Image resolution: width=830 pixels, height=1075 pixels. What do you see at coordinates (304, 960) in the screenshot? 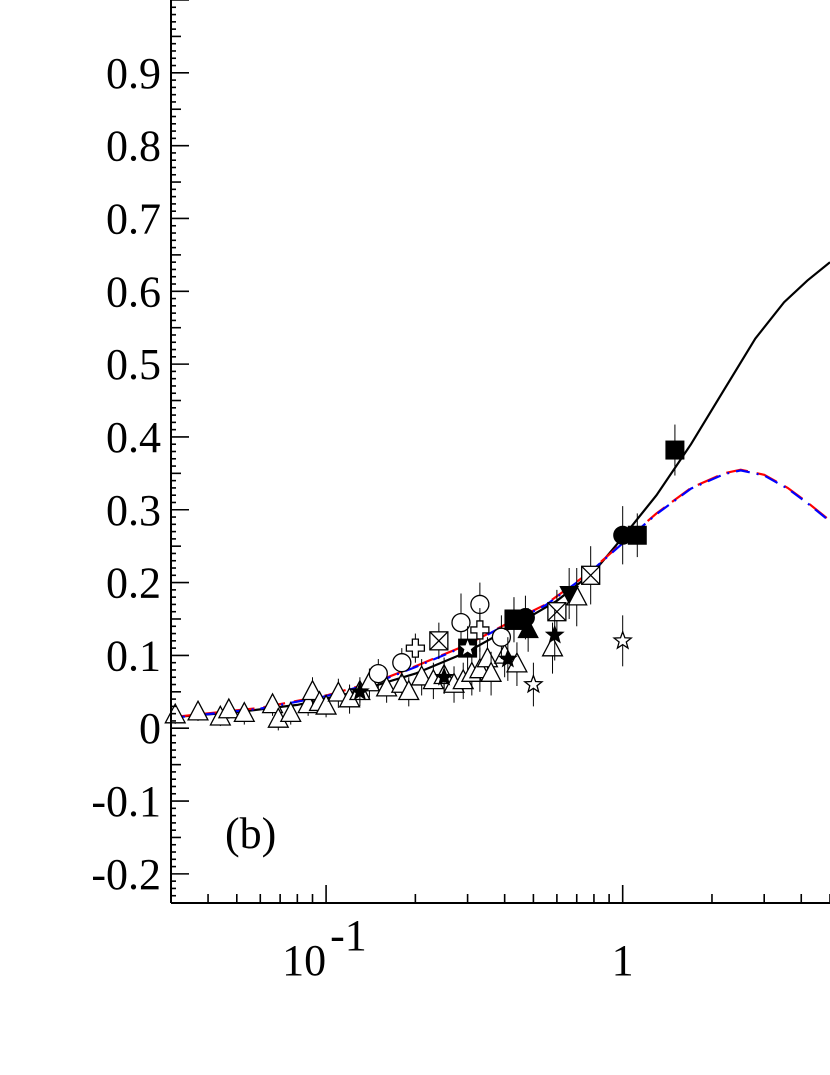
I see `x-tick-label: 10` at bounding box center [304, 960].